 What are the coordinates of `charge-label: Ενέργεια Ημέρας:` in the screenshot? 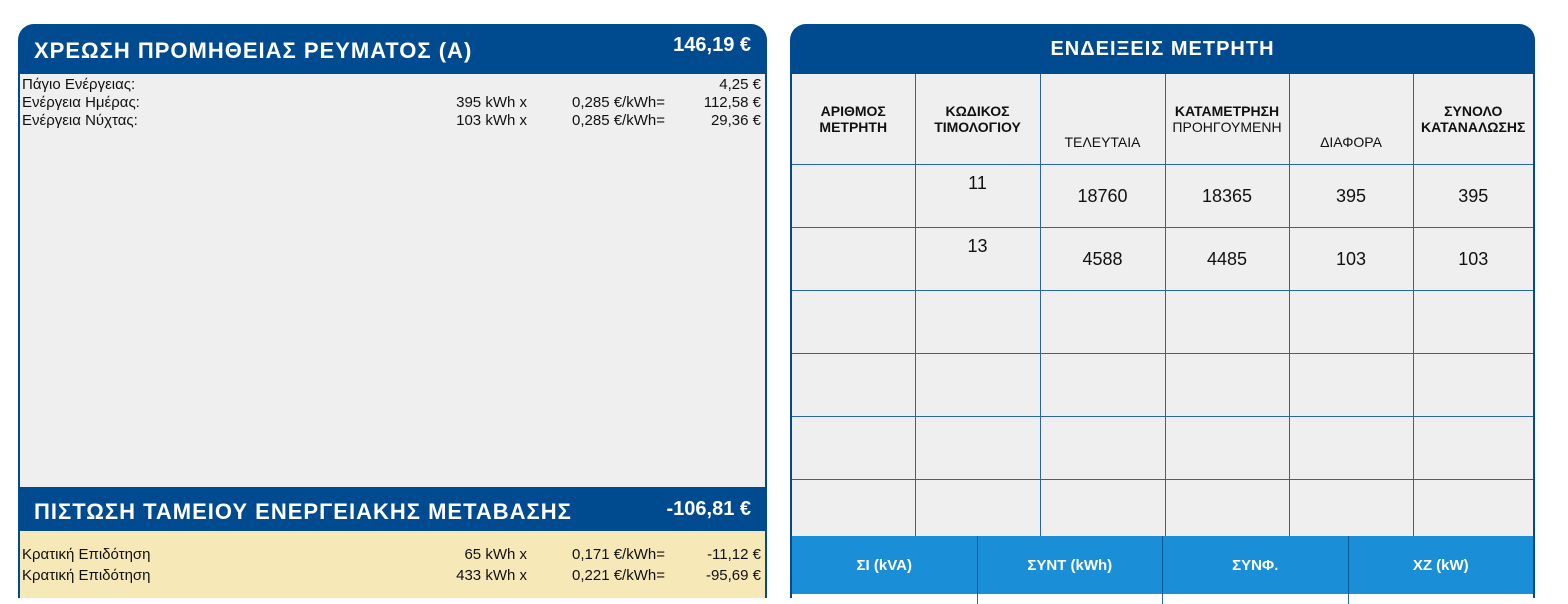 It's located at (81, 102).